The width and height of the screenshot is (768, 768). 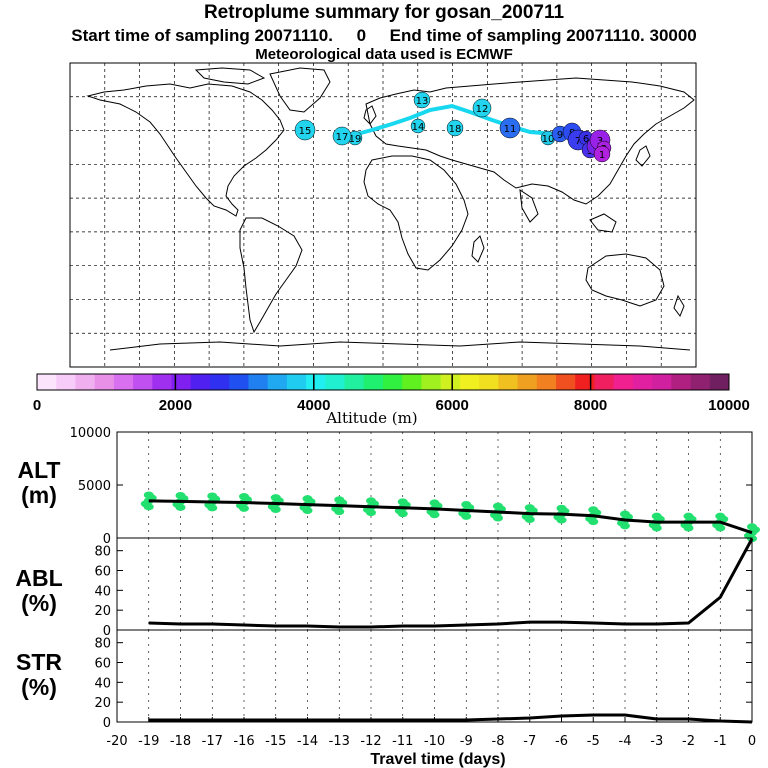 What do you see at coordinates (37, 405) in the screenshot?
I see `colorbar-tick-label: 0` at bounding box center [37, 405].